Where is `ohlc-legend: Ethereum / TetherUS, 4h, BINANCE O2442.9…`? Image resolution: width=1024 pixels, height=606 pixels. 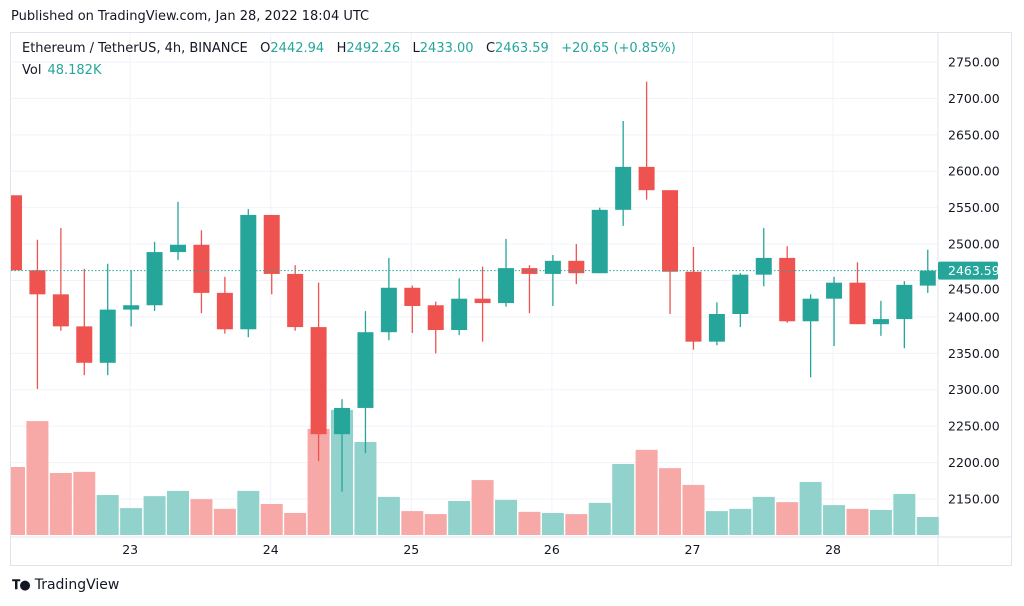
ohlc-legend: Ethereum / TetherUS, 4h, BINANCE O2442.9… is located at coordinates (349, 48).